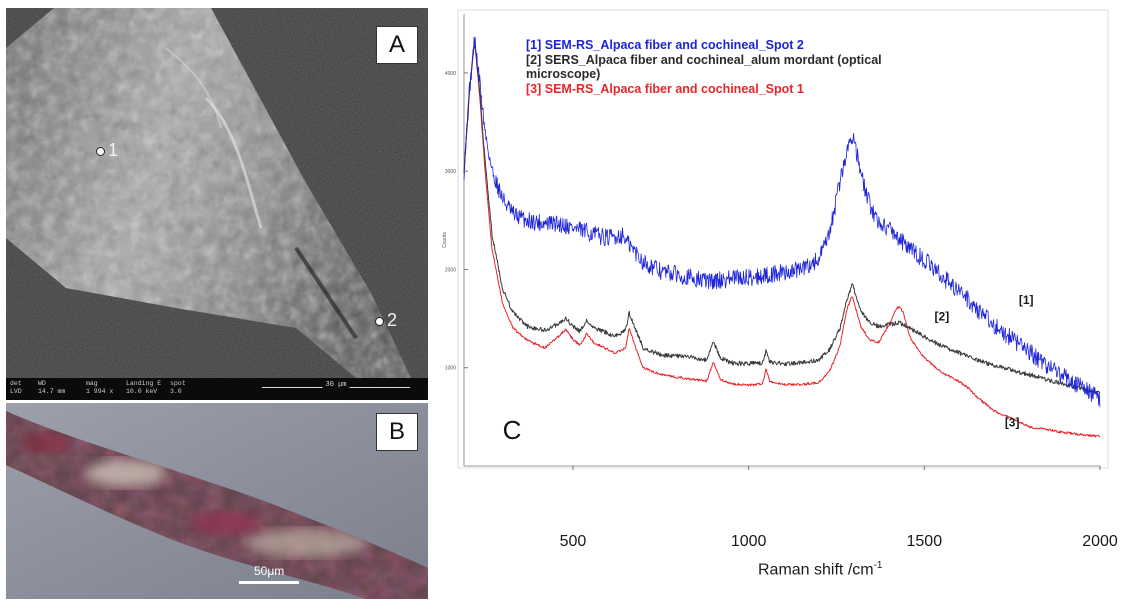 The image size is (1123, 609). Describe the element at coordinates (1012, 423) in the screenshot. I see `series-tag-3: [3]` at that location.